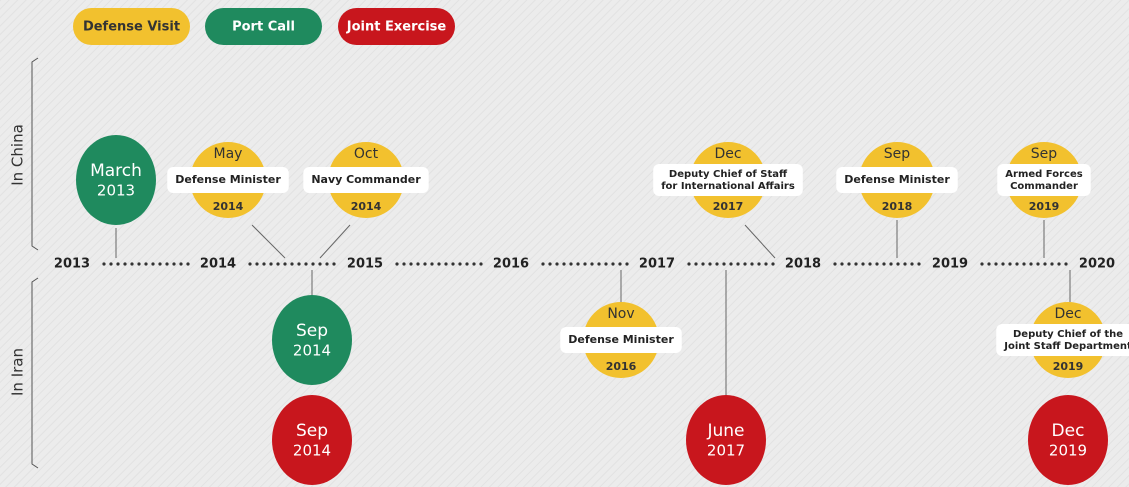  What do you see at coordinates (312, 451) in the screenshot?
I see `event-year: 2014` at bounding box center [312, 451].